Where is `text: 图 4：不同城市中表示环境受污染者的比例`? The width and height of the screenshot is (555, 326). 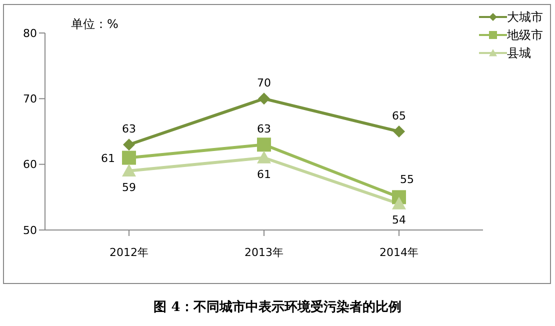 text: 图 4：不同城市中表示环境受污染者的比例 is located at coordinates (277, 307).